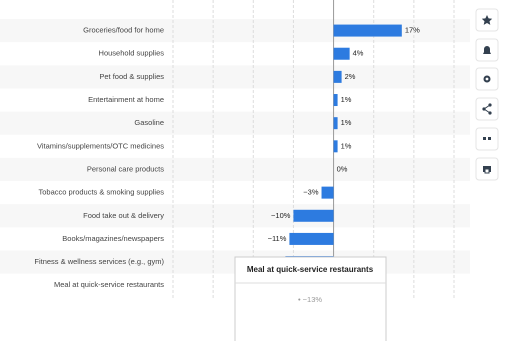 The height and width of the screenshot is (346, 512). Describe the element at coordinates (109, 284) in the screenshot. I see `y-tick-label: Meal at quick-service restaurants` at that location.